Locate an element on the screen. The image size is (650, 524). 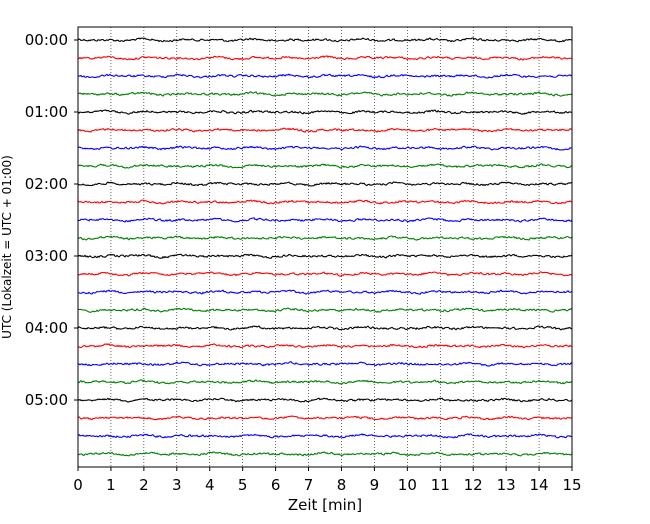
y-tick-label: 04:00 is located at coordinates (46, 328).